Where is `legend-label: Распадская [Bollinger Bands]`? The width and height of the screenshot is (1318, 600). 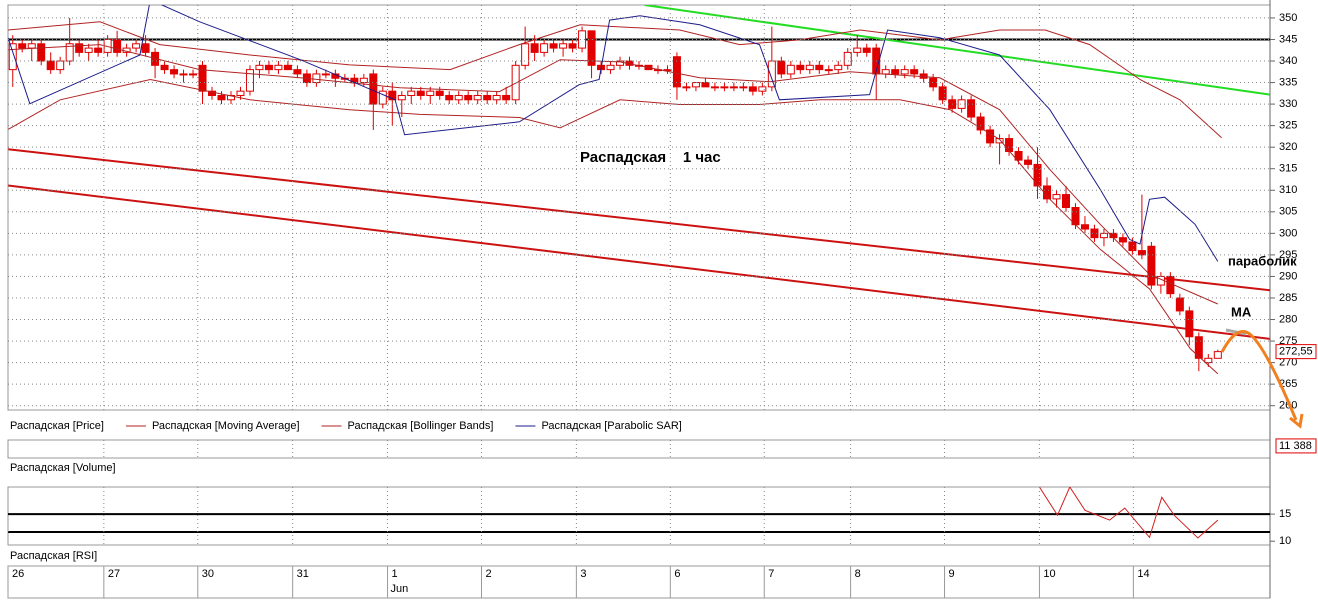
legend-label: Распадская [Bollinger Bands] is located at coordinates (421, 426).